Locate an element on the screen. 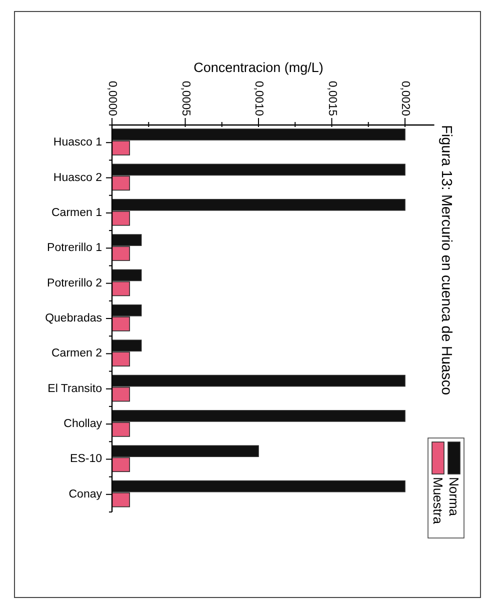 The image size is (483, 602). y-tick-label: Potrerillo 1 is located at coordinates (74, 248).